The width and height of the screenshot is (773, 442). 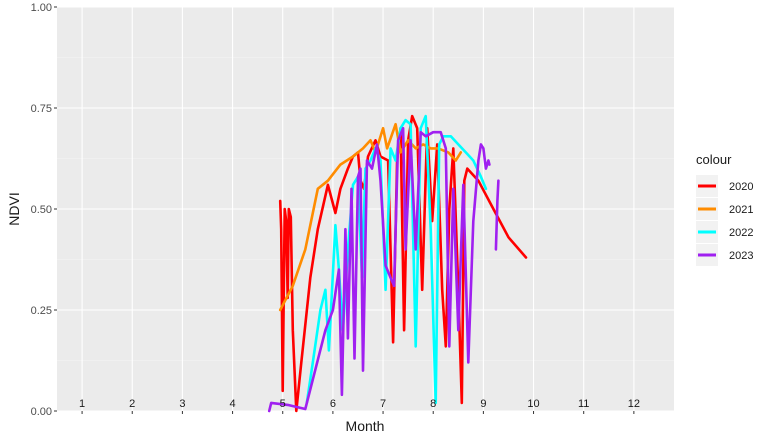 I want to click on series-line-2021, so click(x=370, y=217).